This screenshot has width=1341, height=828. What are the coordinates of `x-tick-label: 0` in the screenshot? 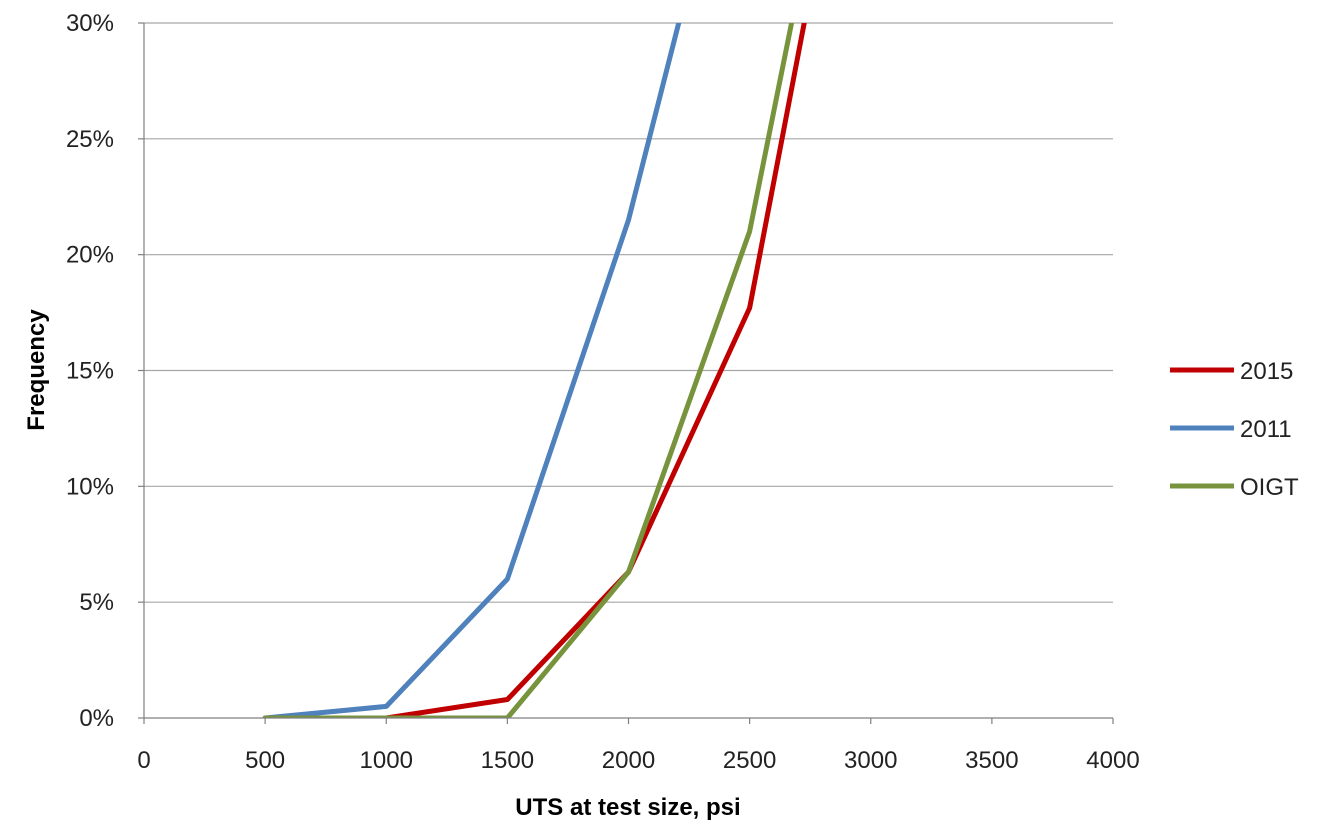 It's located at (143, 760).